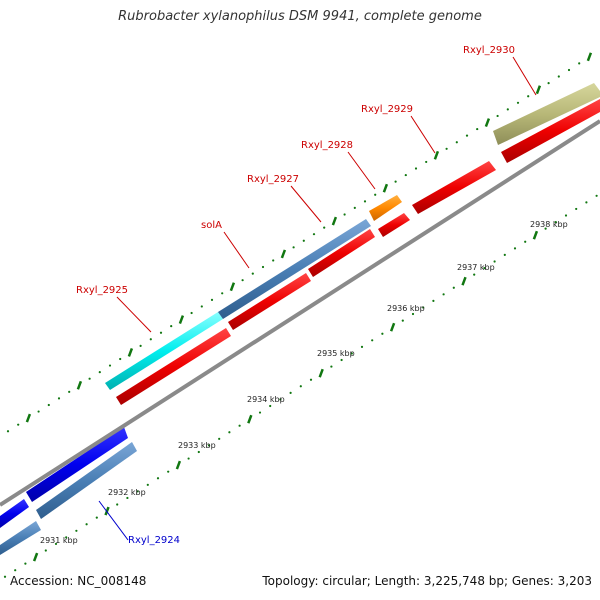  Describe the element at coordinates (59, 540) in the screenshot. I see `kbp-label: 2931 kbp` at that location.